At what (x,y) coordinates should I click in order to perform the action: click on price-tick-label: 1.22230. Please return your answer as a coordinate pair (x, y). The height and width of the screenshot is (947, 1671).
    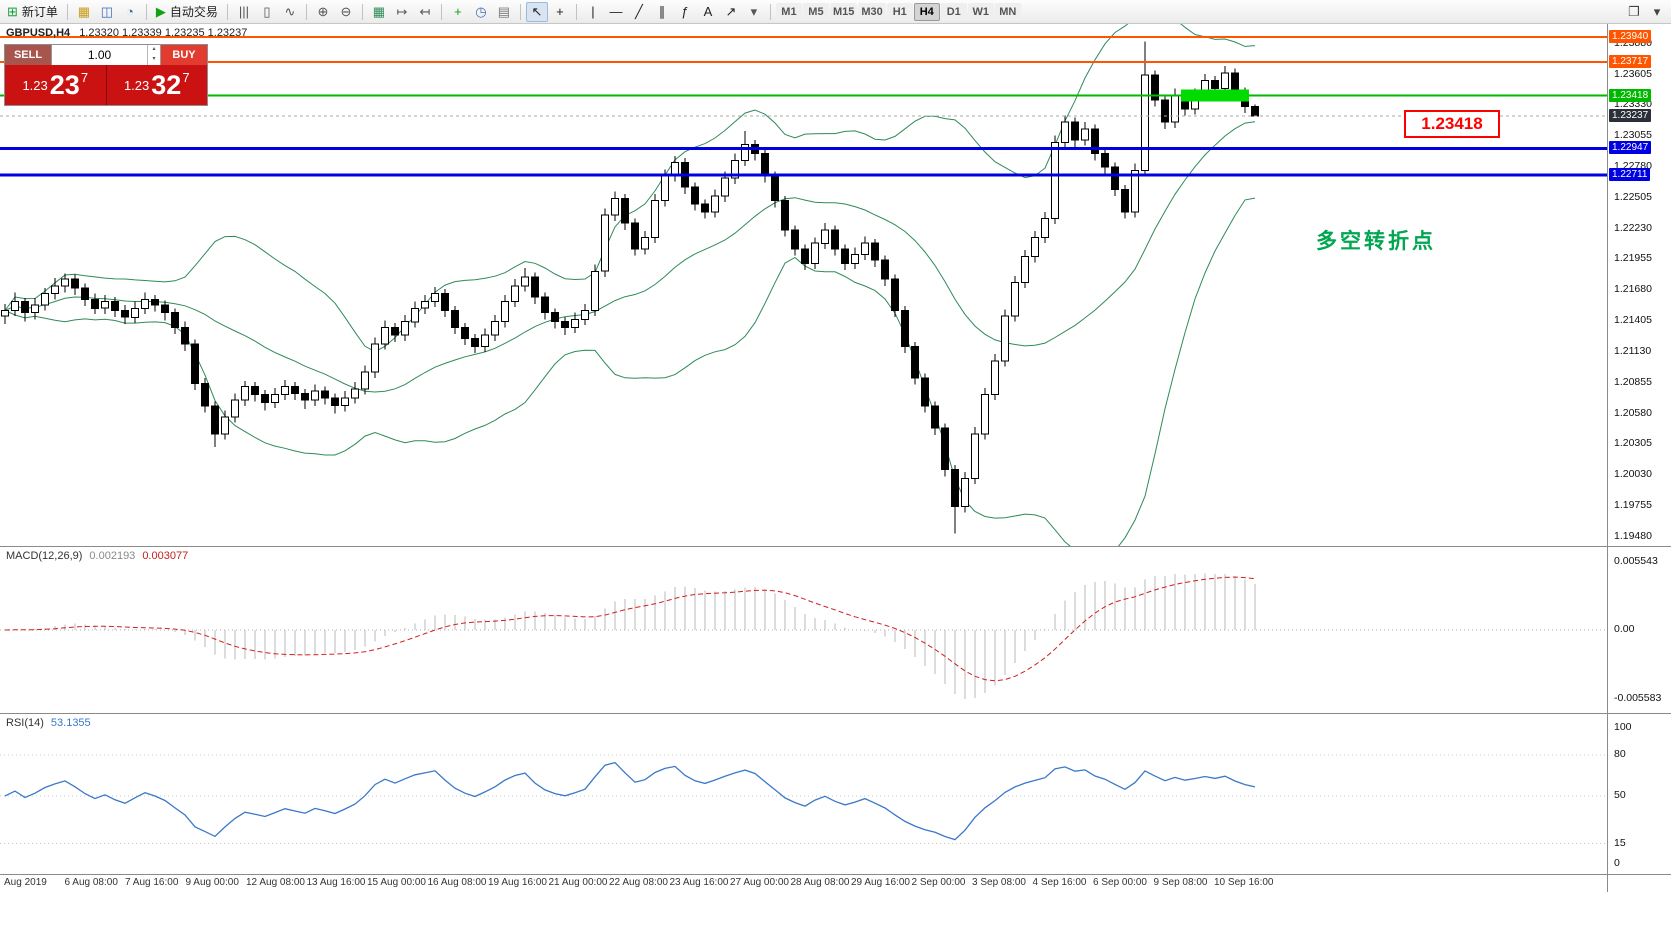
    Looking at the image, I should click on (1633, 227).